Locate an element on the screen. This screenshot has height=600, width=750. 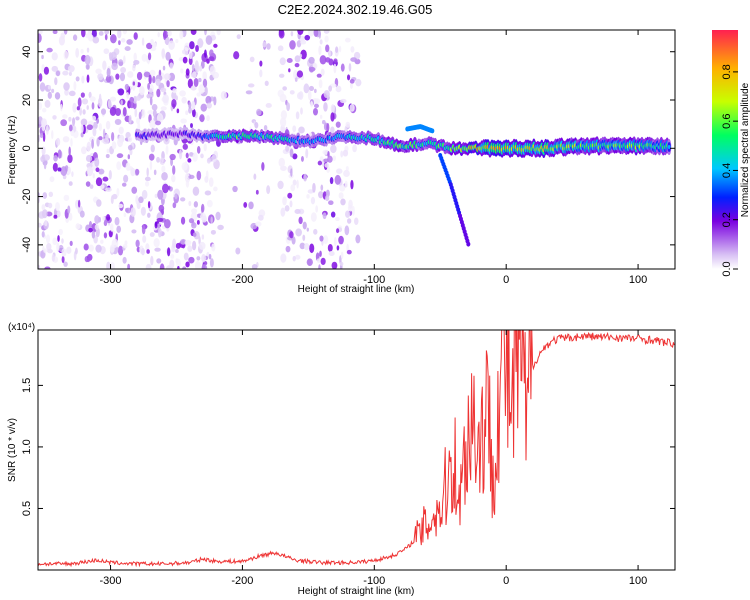
x-tick-label: 0 is located at coordinates (506, 280).